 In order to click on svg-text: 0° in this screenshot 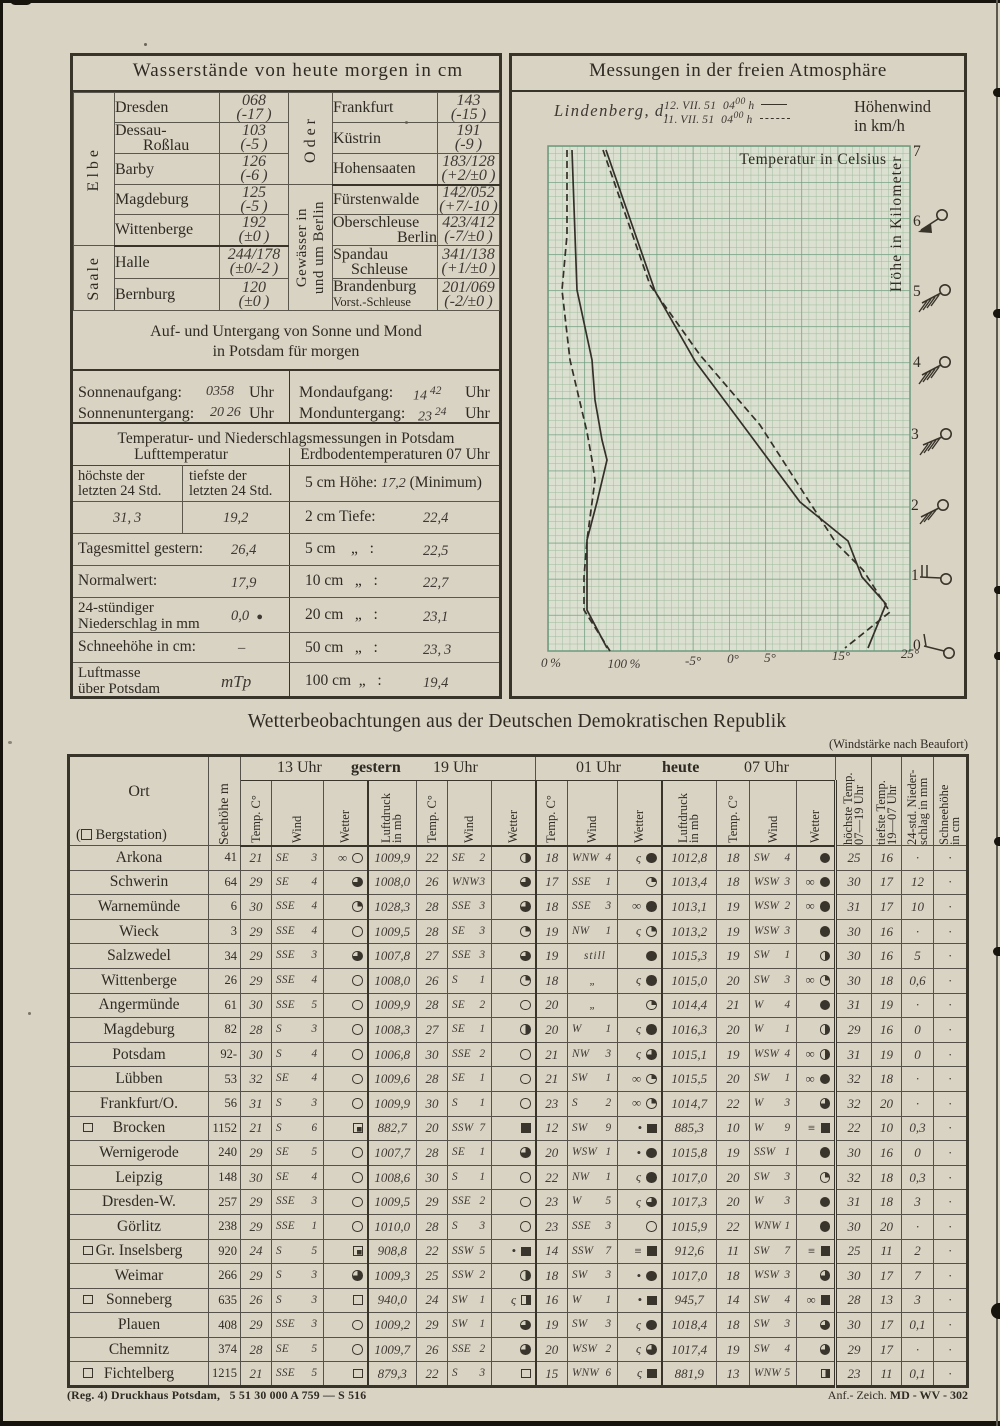, I will do `click(733, 658)`.